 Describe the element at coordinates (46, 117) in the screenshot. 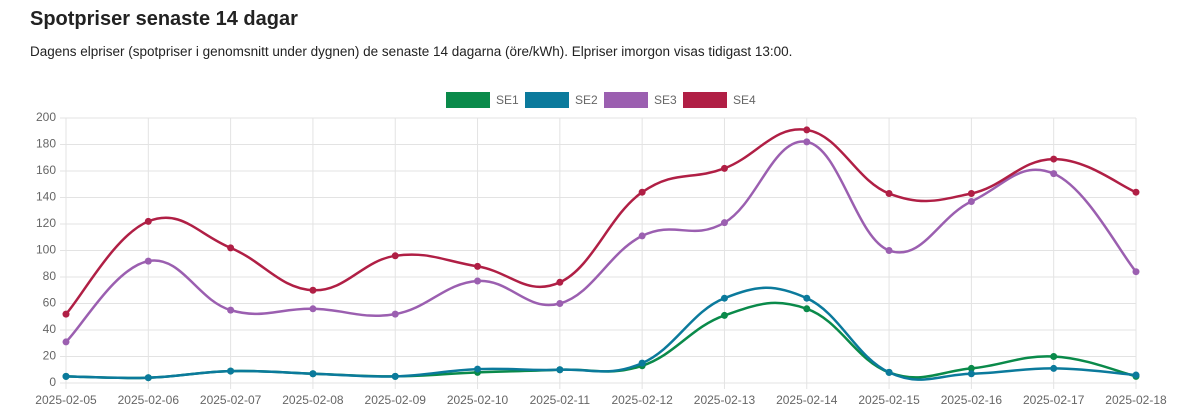

I see `y-tick-label: 200` at that location.